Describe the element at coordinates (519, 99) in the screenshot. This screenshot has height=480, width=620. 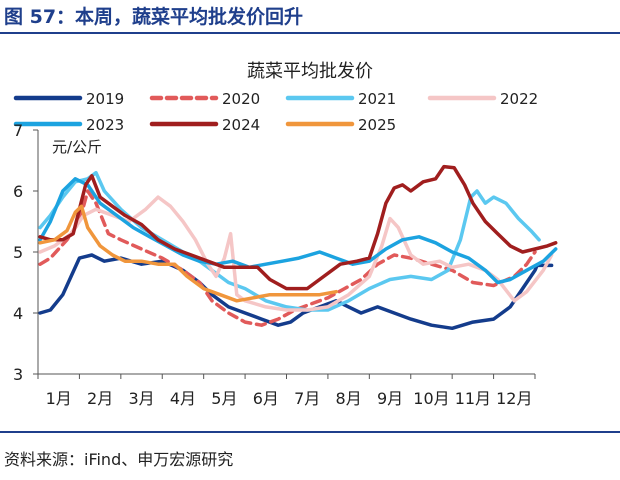
I see `legend-label-2022: 2022` at that location.